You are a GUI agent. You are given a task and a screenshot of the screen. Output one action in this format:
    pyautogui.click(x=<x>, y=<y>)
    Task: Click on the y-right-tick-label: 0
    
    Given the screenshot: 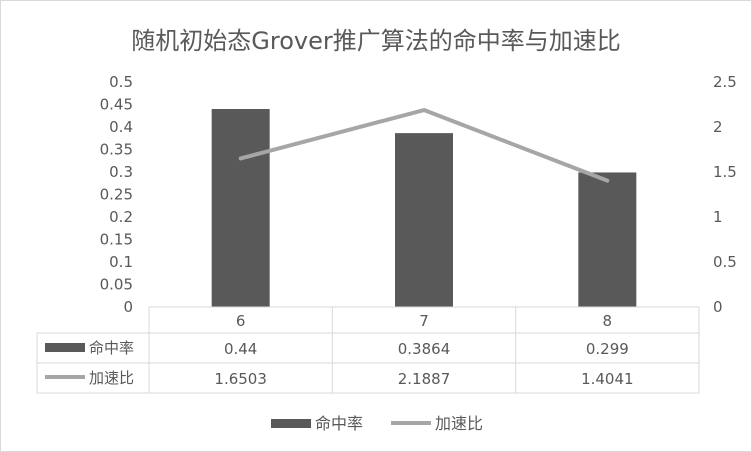 What is the action you would take?
    pyautogui.click(x=718, y=307)
    